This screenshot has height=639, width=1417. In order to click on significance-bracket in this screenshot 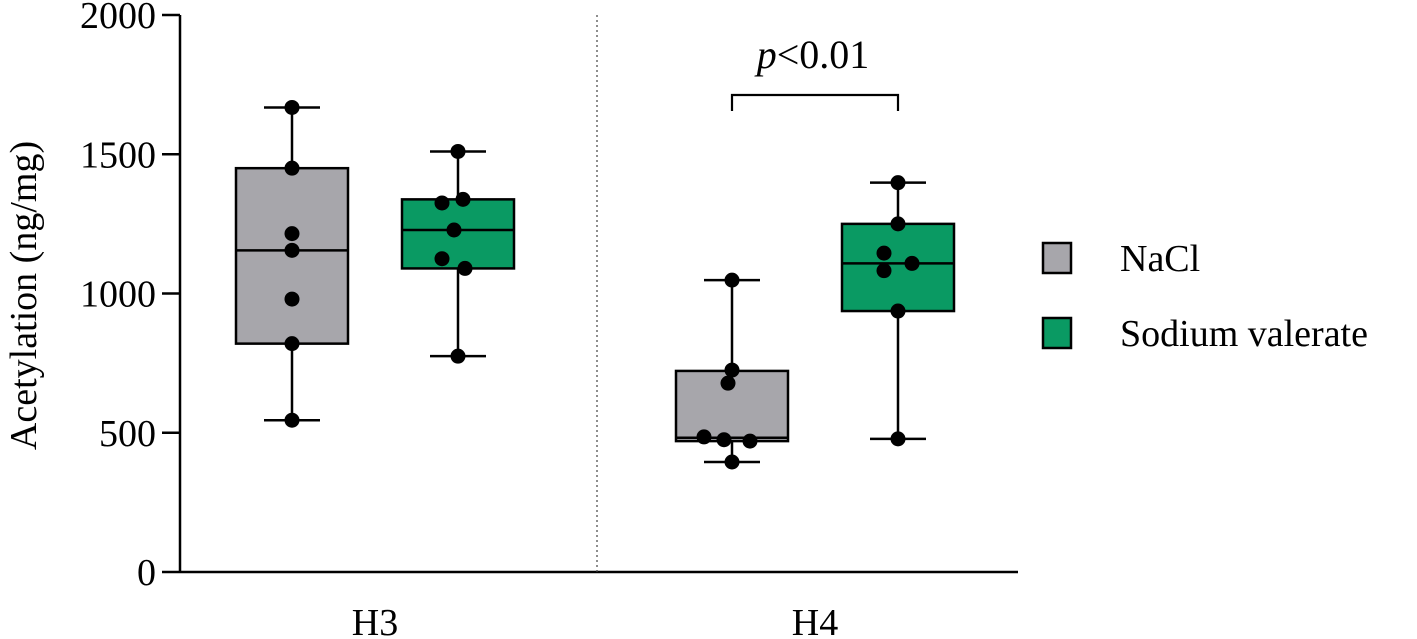, I will do `click(815, 102)`.